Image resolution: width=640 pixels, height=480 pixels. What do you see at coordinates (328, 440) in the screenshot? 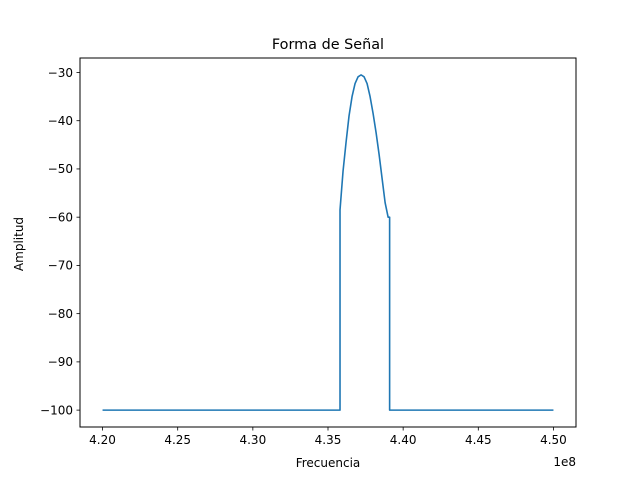
I see `x-tick-label: 4.35` at bounding box center [328, 440].